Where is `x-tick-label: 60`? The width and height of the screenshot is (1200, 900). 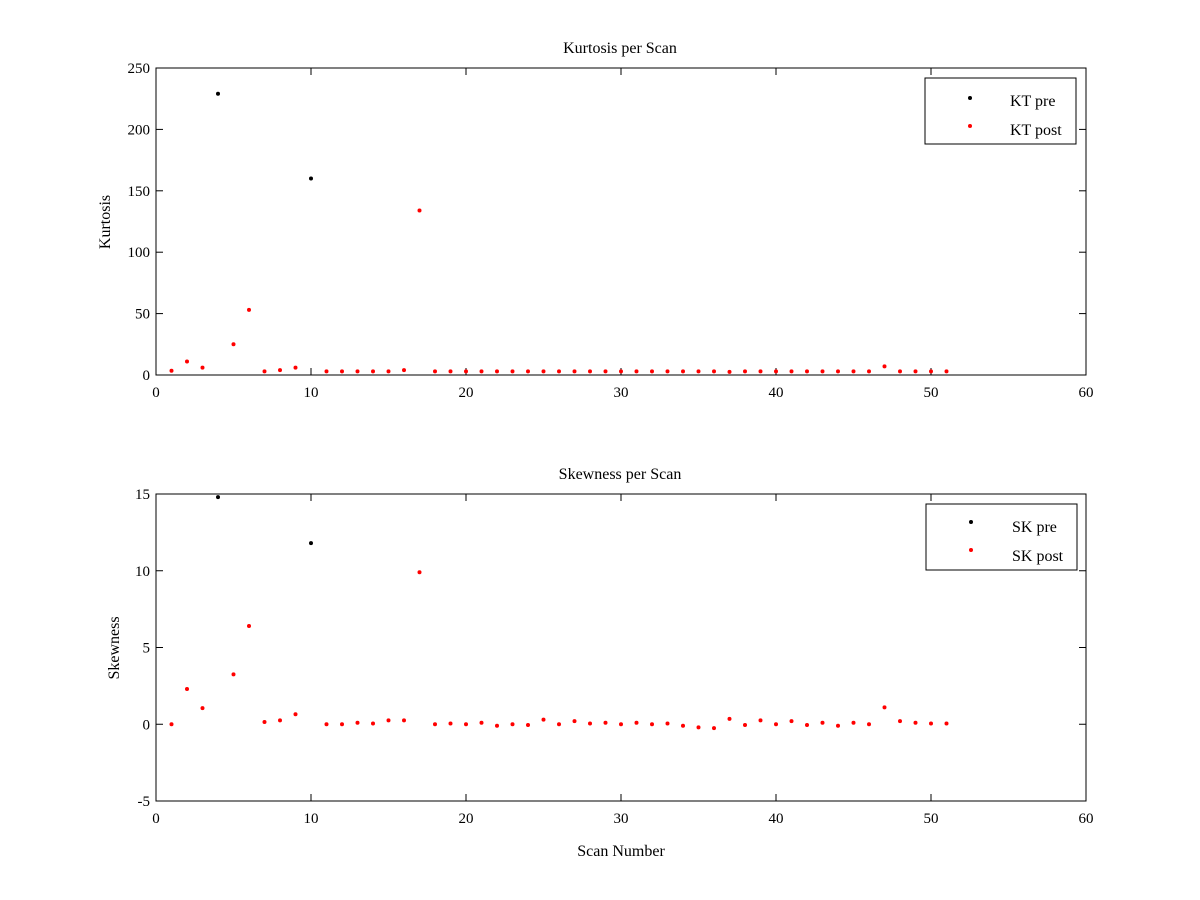 x-tick-label: 60 is located at coordinates (1086, 393).